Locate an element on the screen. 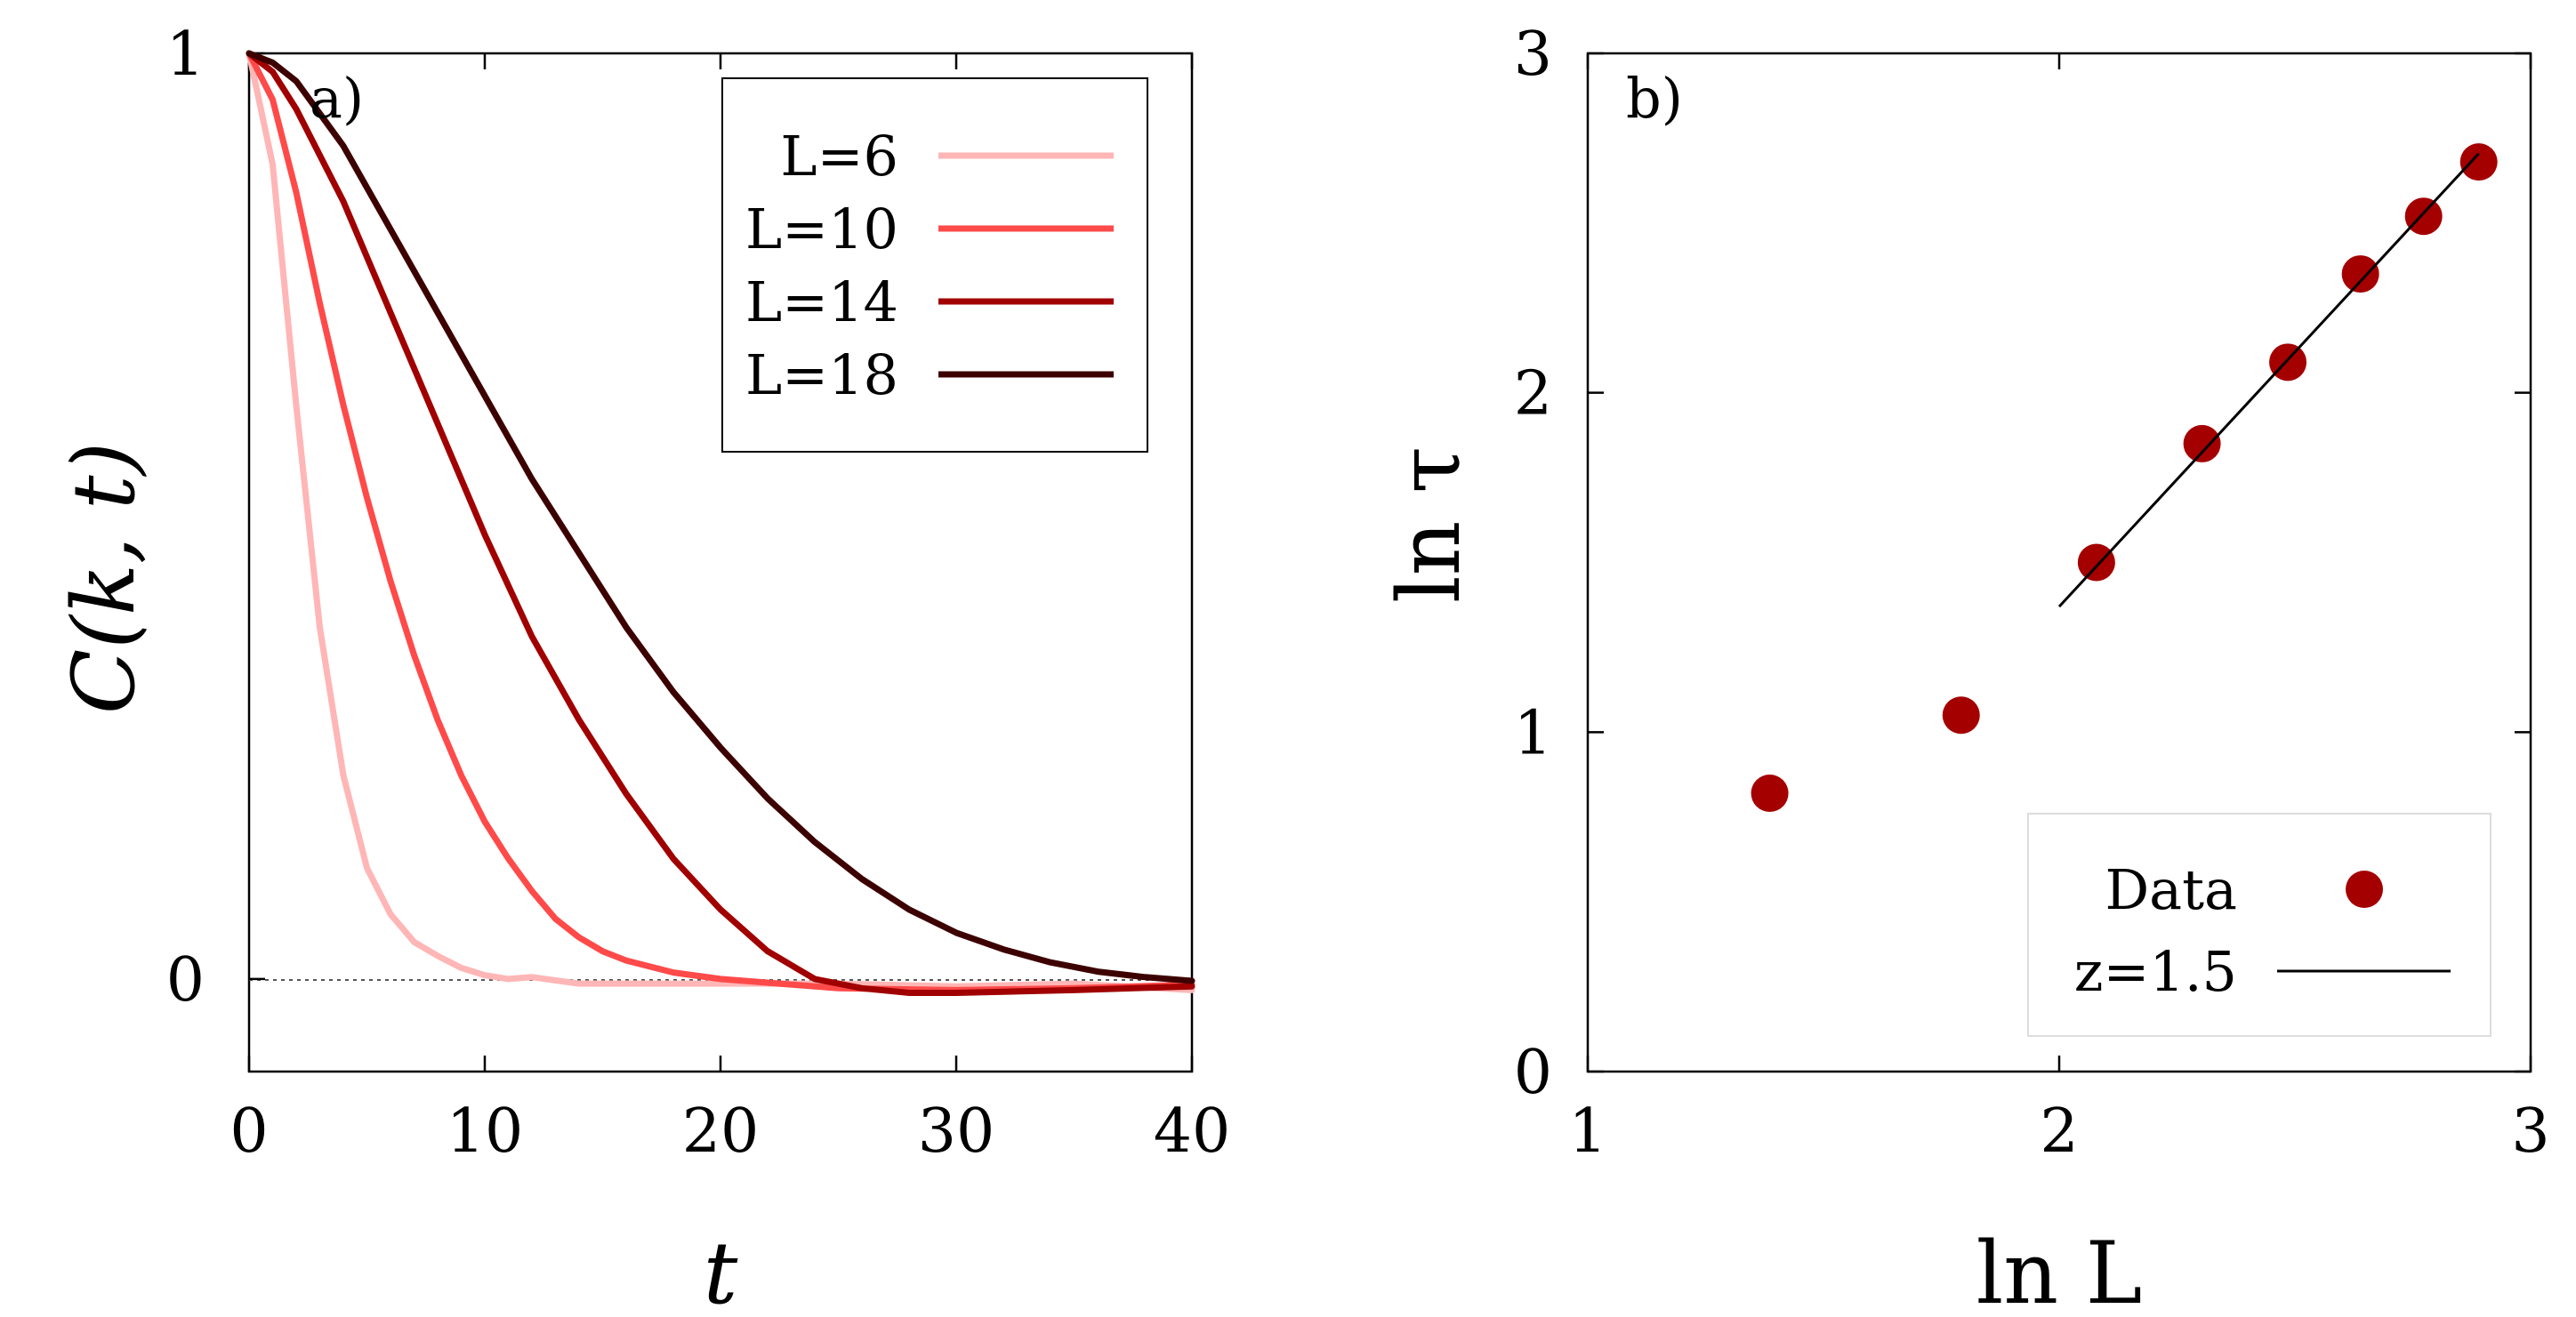  panel-a-x-tick-label: 10 is located at coordinates (485, 1131).